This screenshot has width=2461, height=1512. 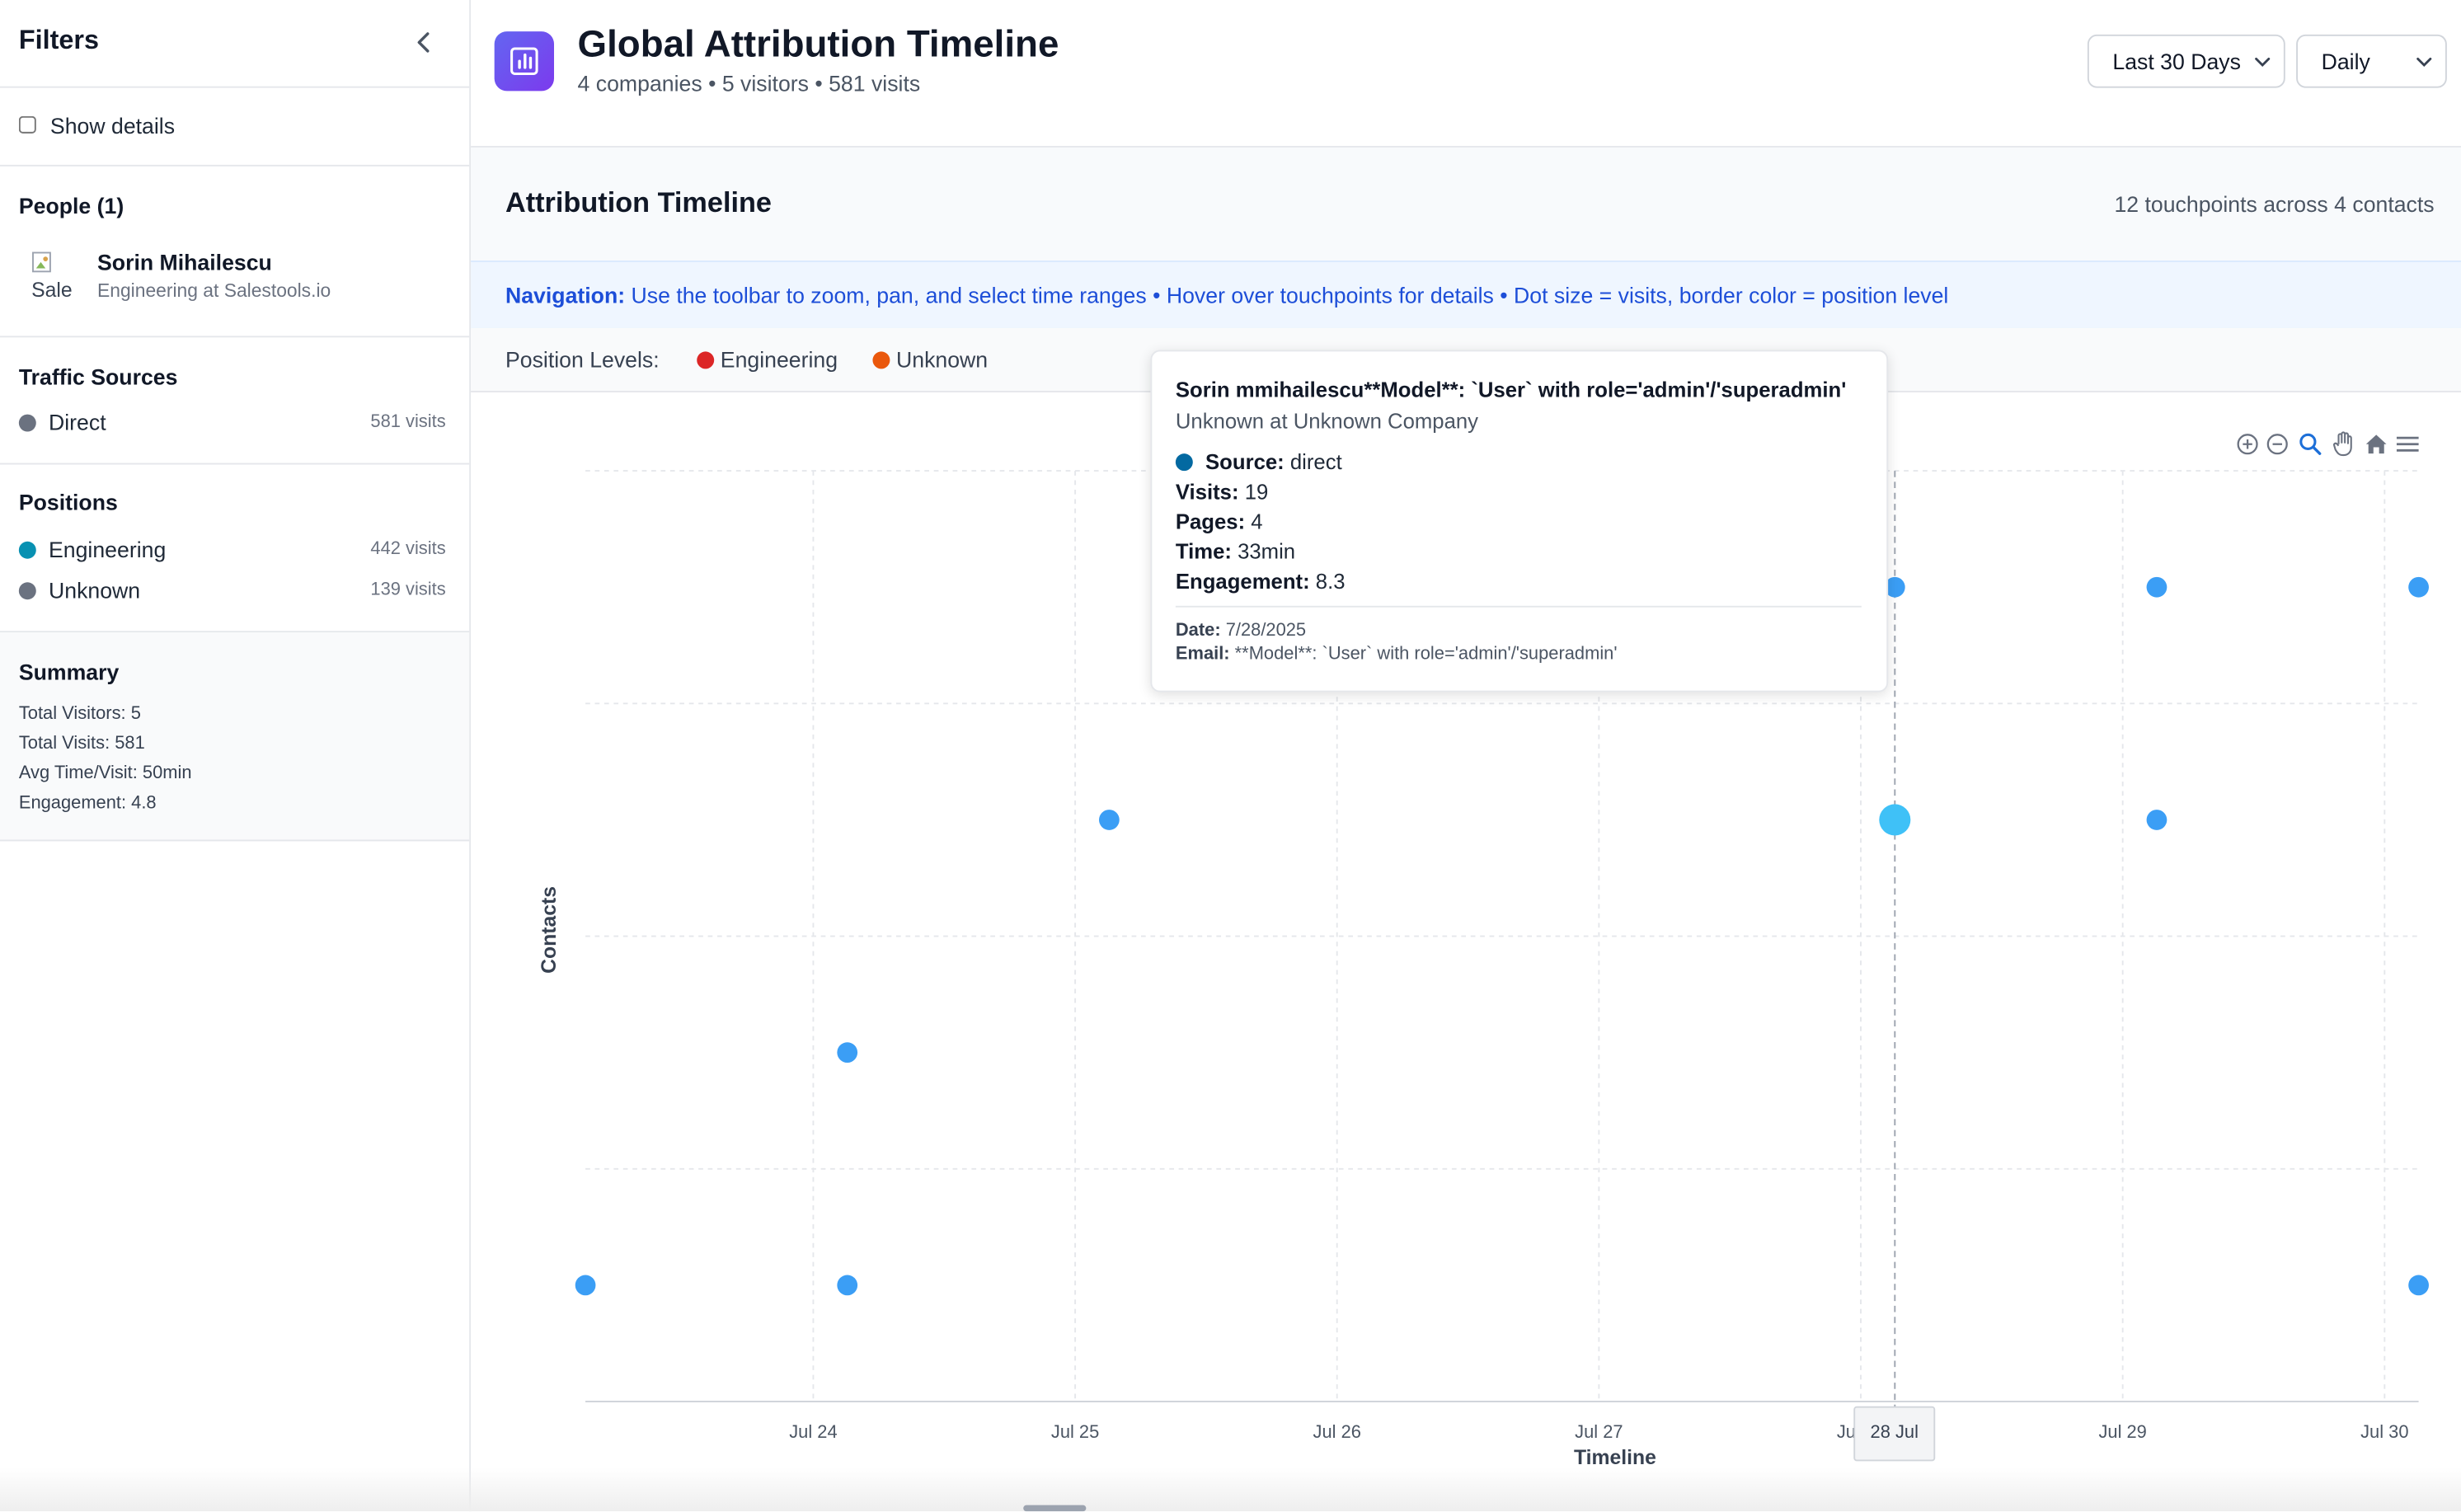 What do you see at coordinates (749, 83) in the screenshot?
I see `page-subtitle: 4 companies • 5 visitors • 581 visits` at bounding box center [749, 83].